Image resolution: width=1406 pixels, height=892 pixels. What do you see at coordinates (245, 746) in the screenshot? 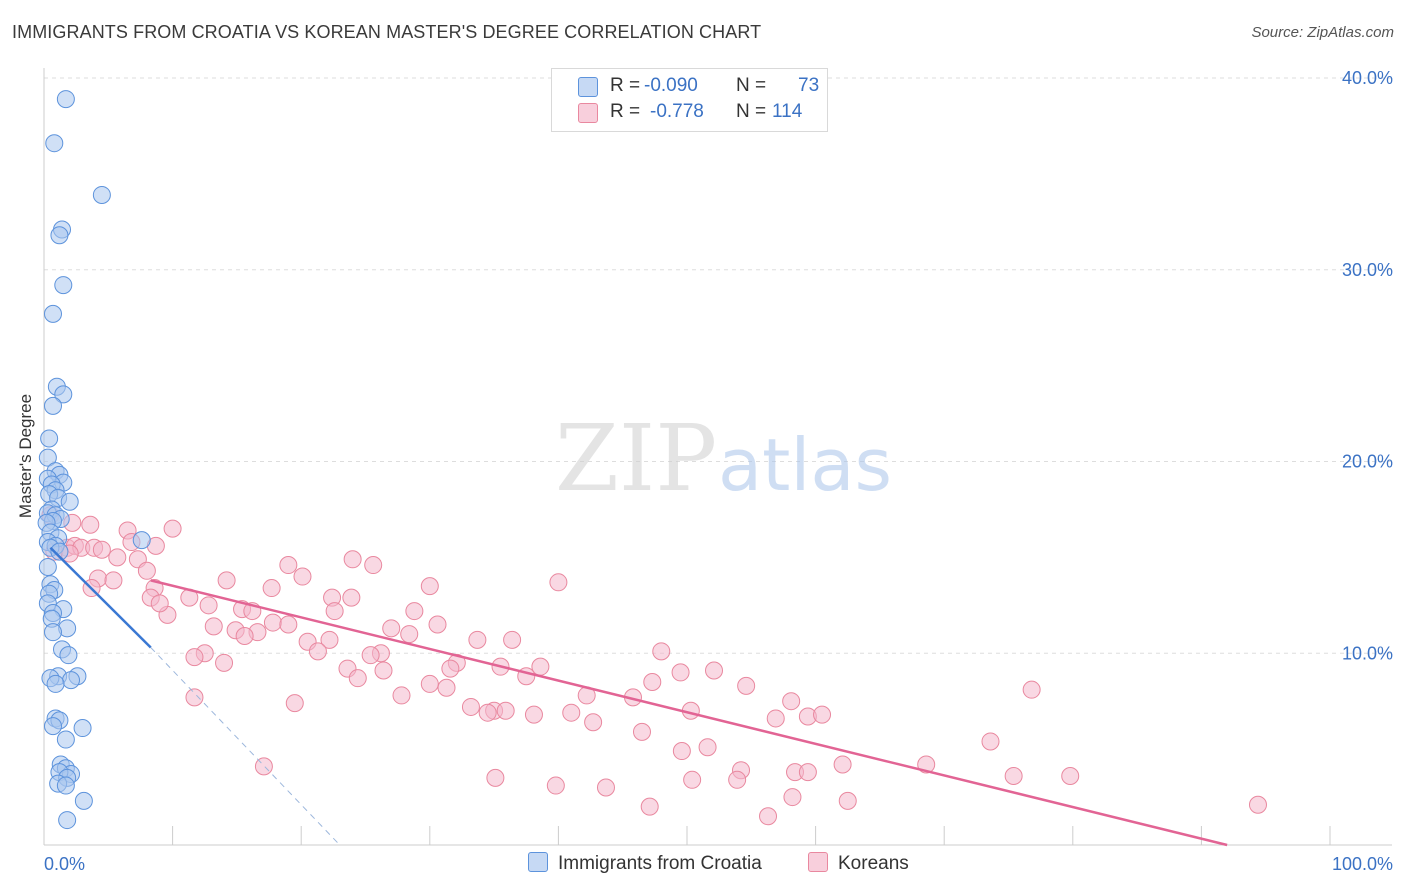
I see `trend-line-croatia-extension` at bounding box center [245, 746].